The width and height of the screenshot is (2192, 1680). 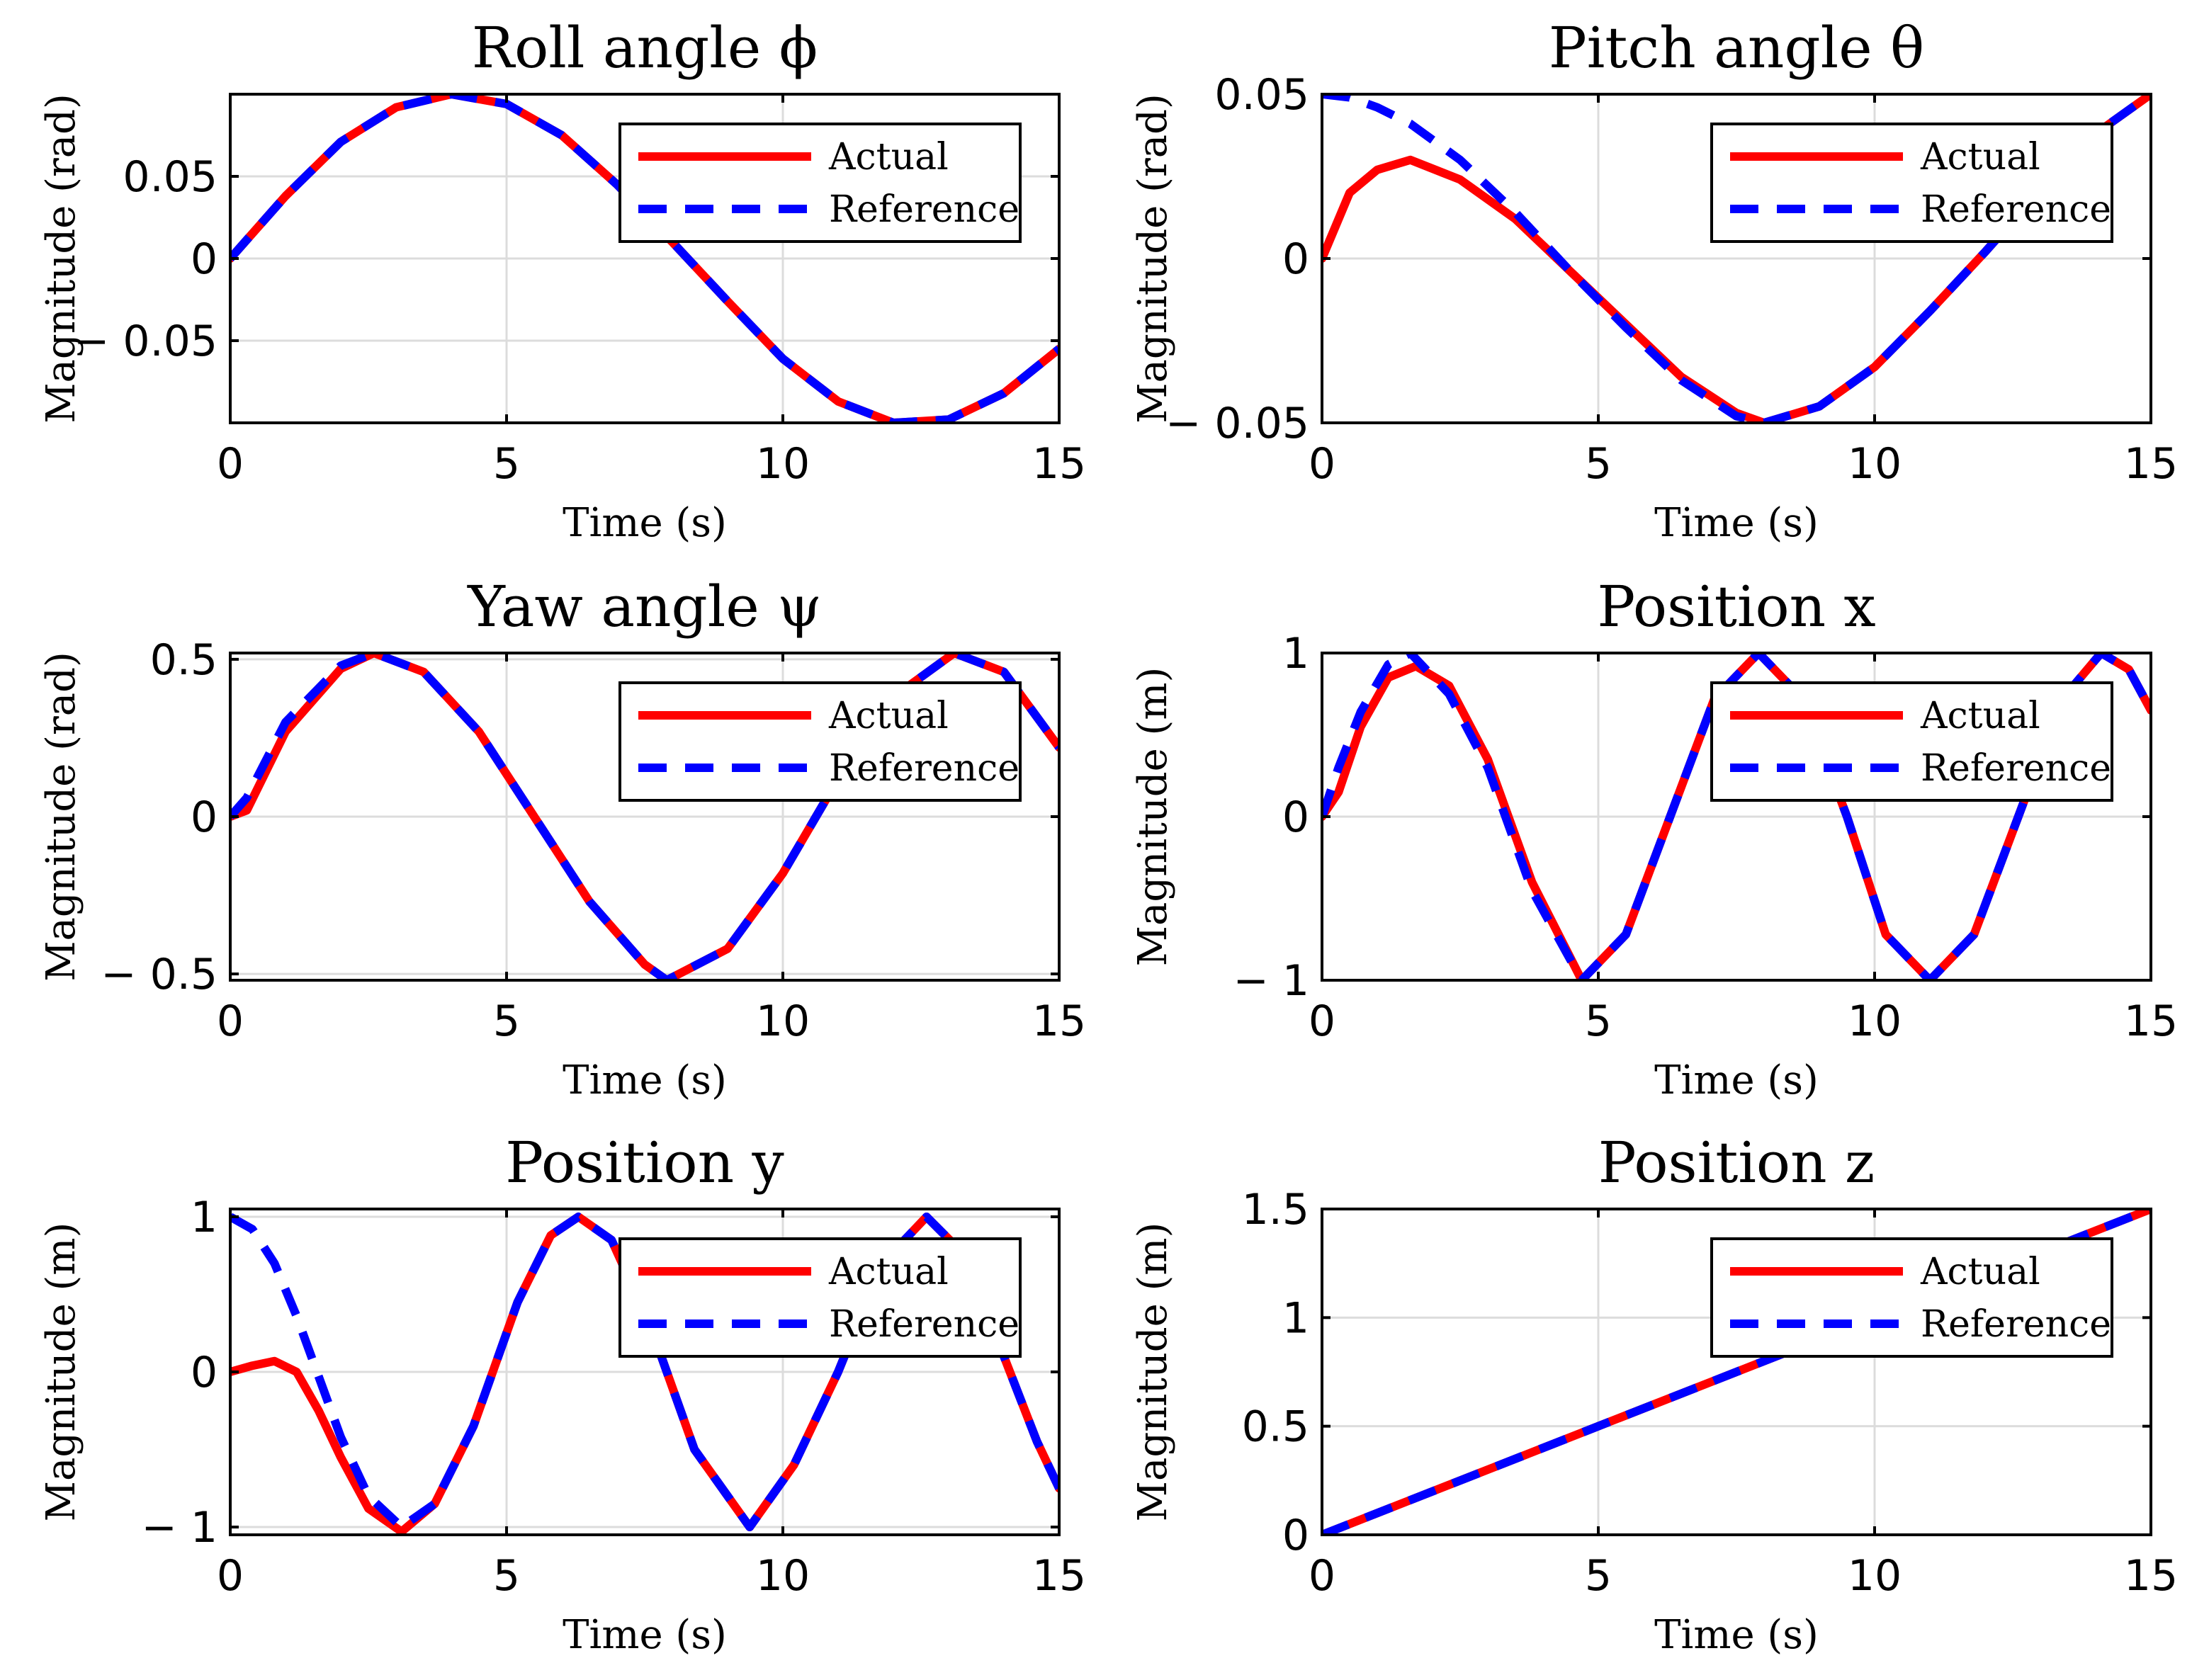 I want to click on axes-frame, so click(x=1737, y=1372).